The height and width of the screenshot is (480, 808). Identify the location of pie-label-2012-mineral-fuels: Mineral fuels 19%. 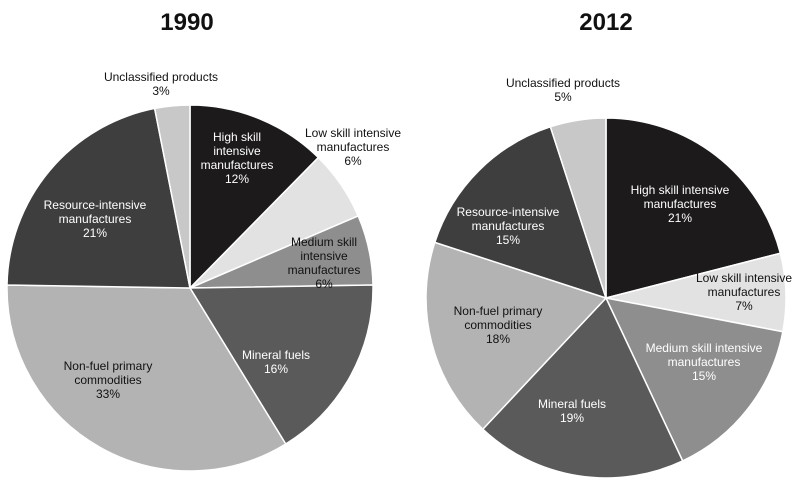
(572, 411).